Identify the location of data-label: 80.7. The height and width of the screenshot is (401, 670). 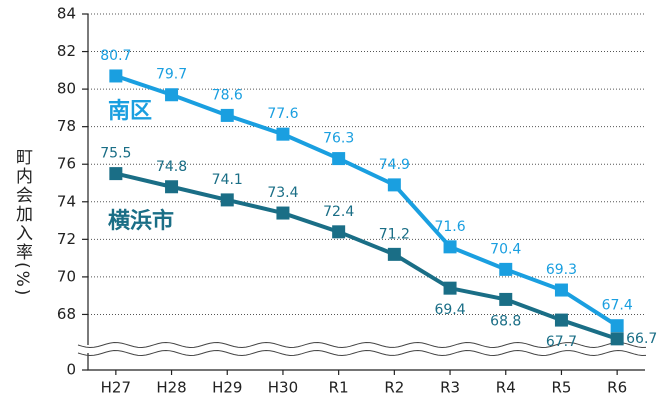
(115, 56).